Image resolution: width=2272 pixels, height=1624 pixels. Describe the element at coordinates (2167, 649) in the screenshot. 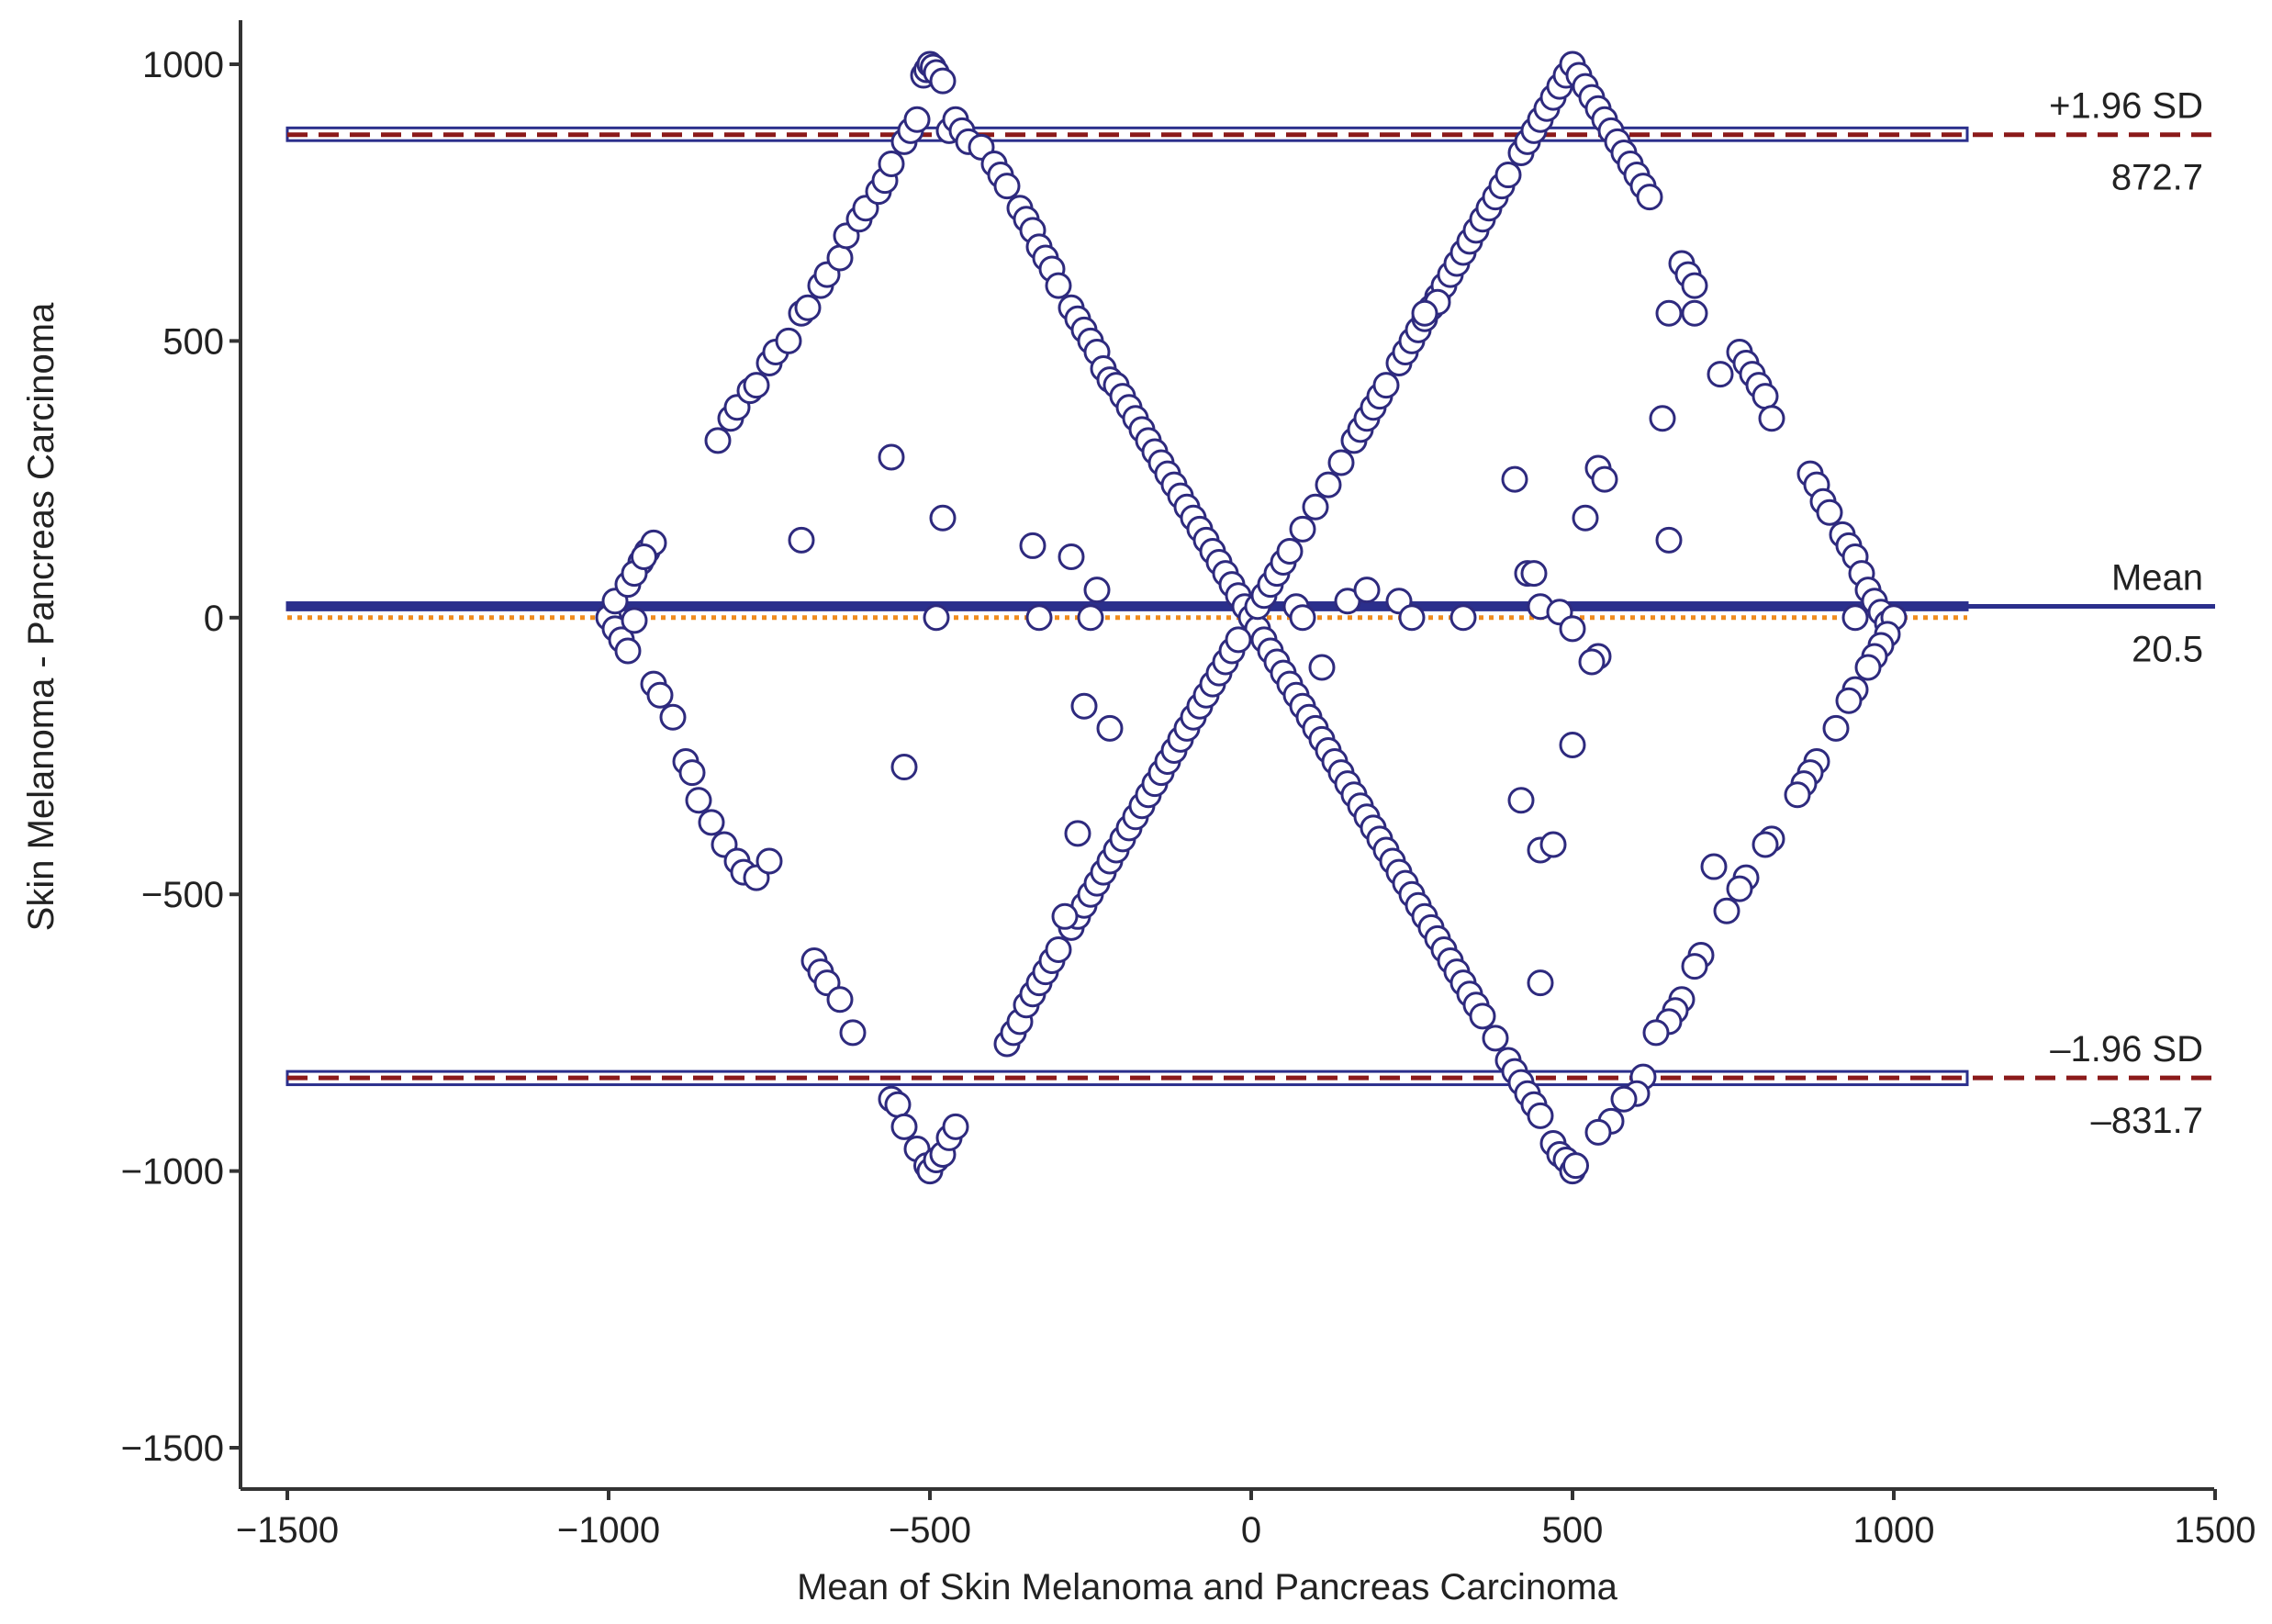

I see `ref-line-value: 20.5` at that location.